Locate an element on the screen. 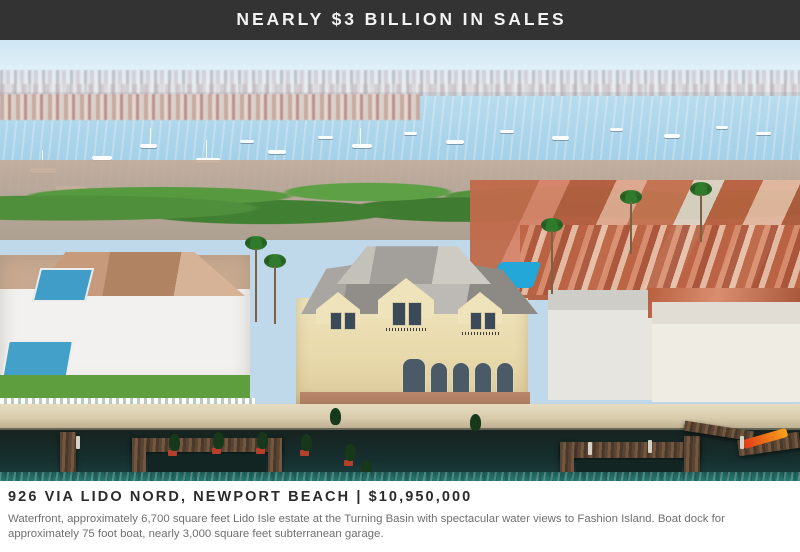 The width and height of the screenshot is (800, 552). foreground-water is located at coordinates (400, 476).